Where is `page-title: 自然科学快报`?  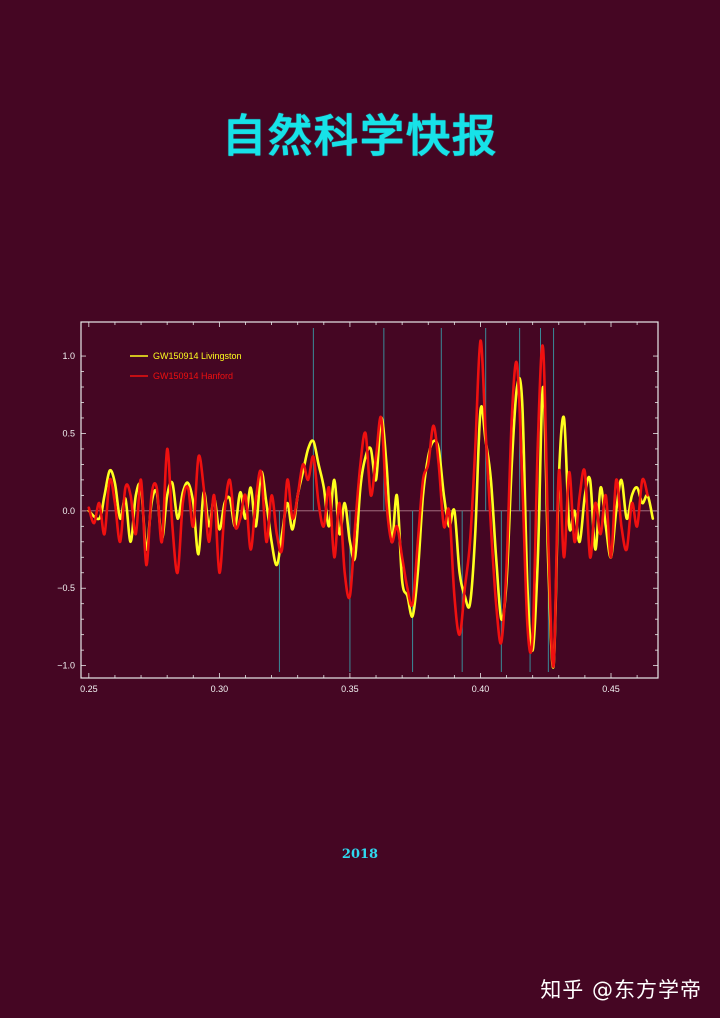 page-title: 自然科学快报 is located at coordinates (360, 136).